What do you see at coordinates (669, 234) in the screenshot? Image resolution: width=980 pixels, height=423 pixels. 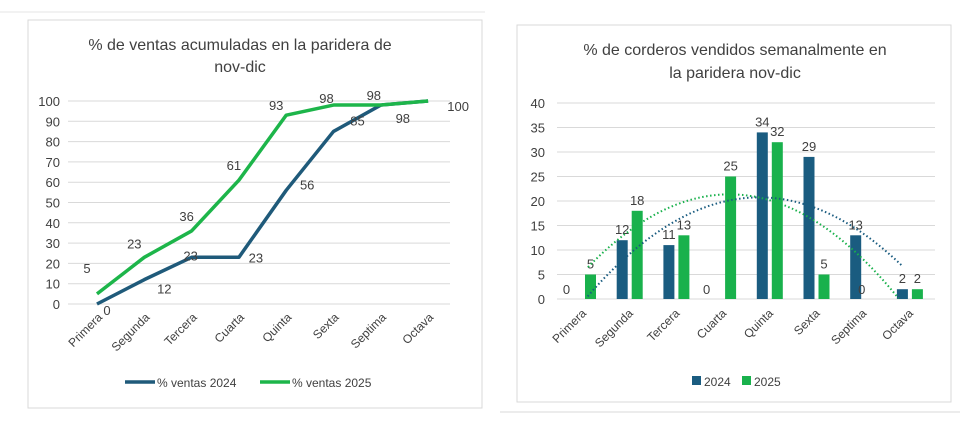 I see `data-label: 11` at bounding box center [669, 234].